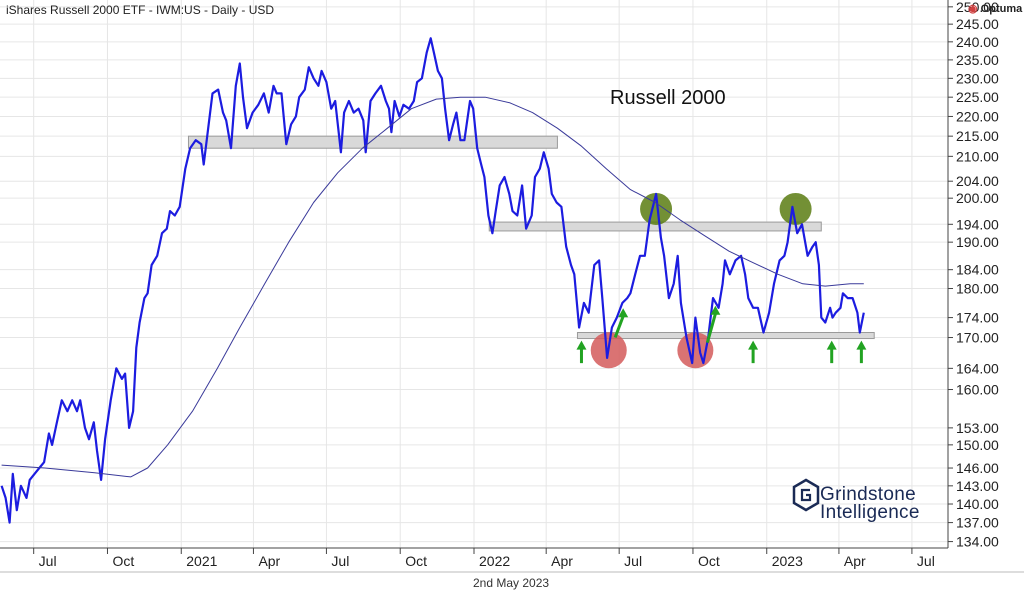 Image resolution: width=1024 pixels, height=596 pixels. Describe the element at coordinates (977, 78) in the screenshot. I see `y-tick-label: 230.00` at that location.